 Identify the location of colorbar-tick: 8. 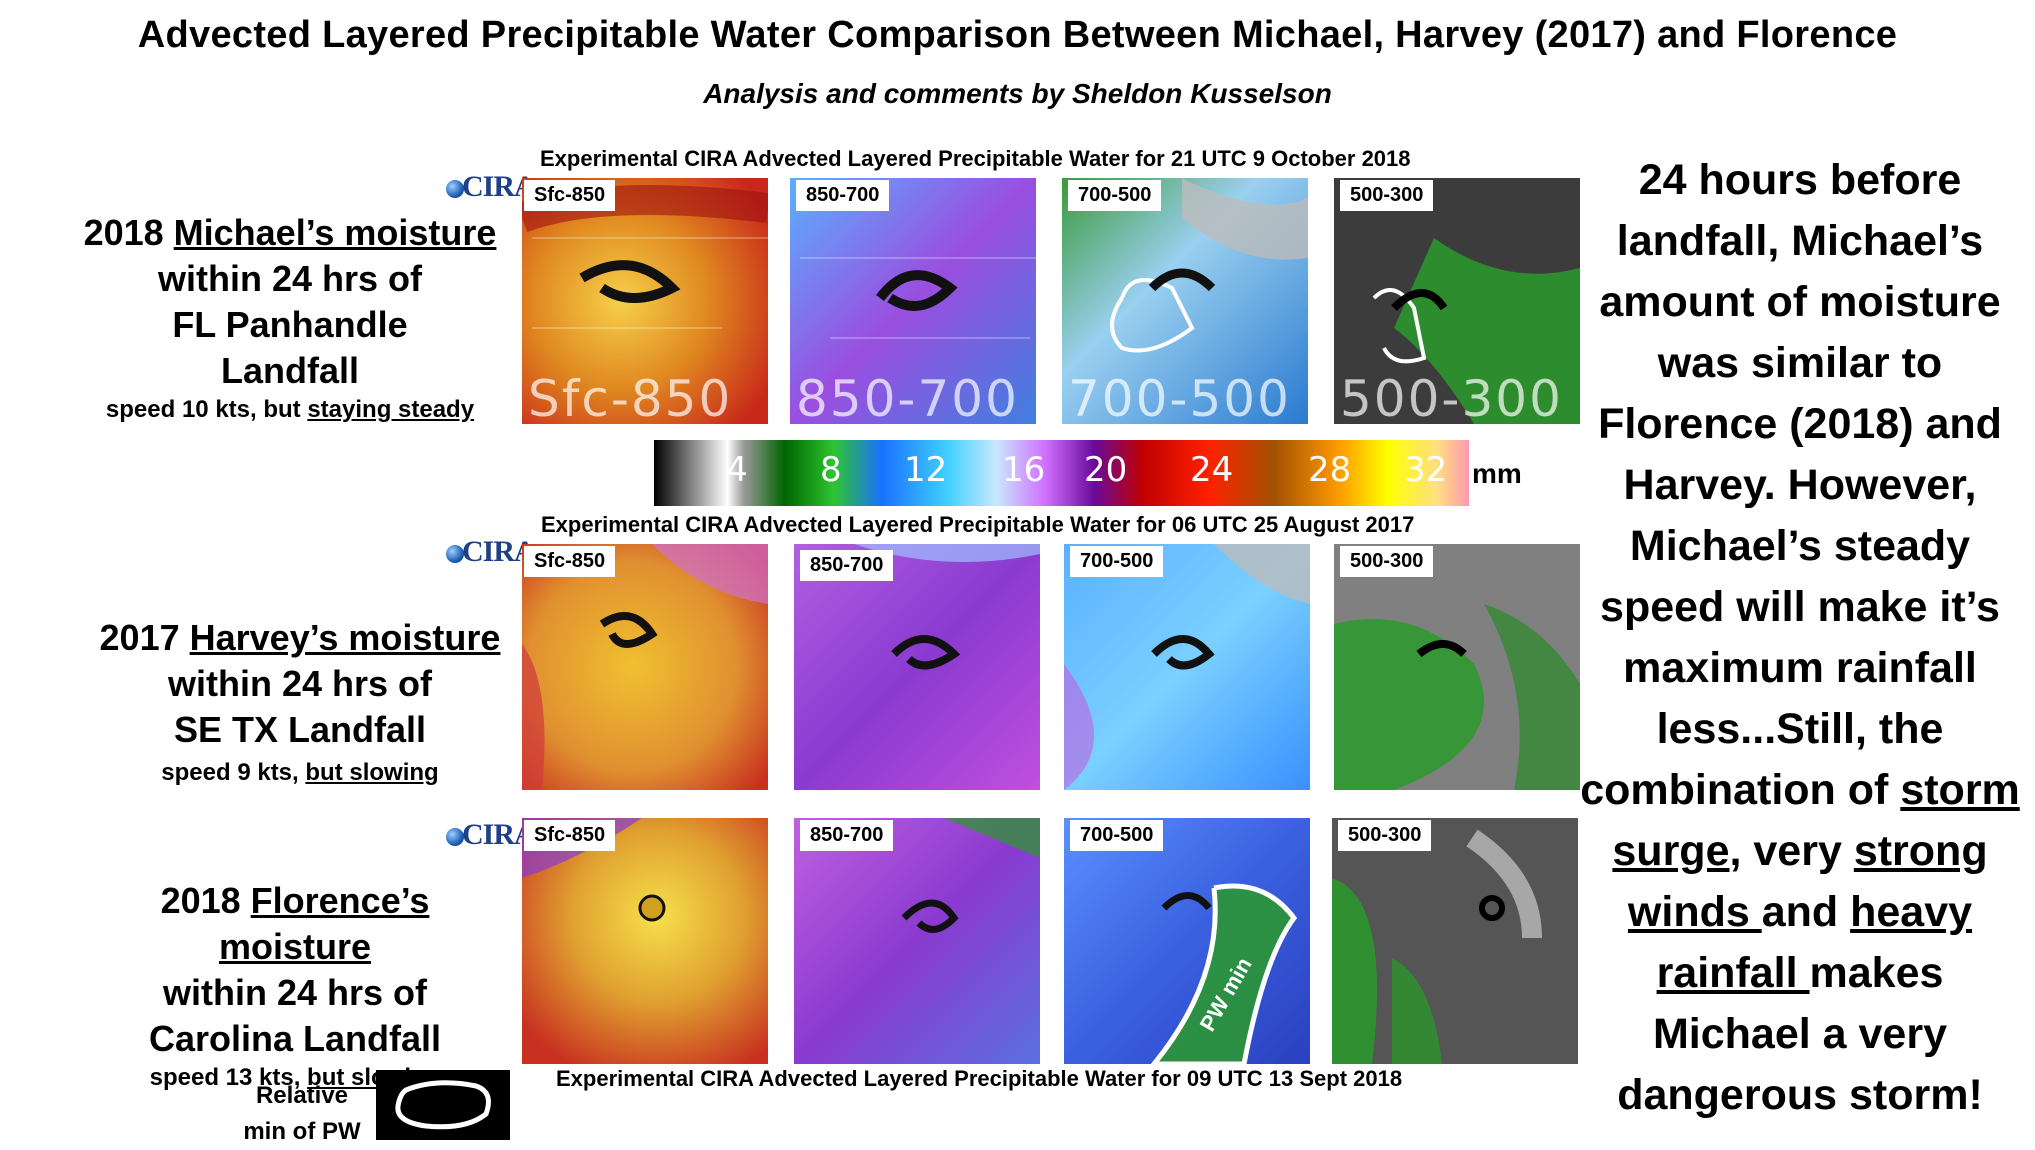
(831, 470).